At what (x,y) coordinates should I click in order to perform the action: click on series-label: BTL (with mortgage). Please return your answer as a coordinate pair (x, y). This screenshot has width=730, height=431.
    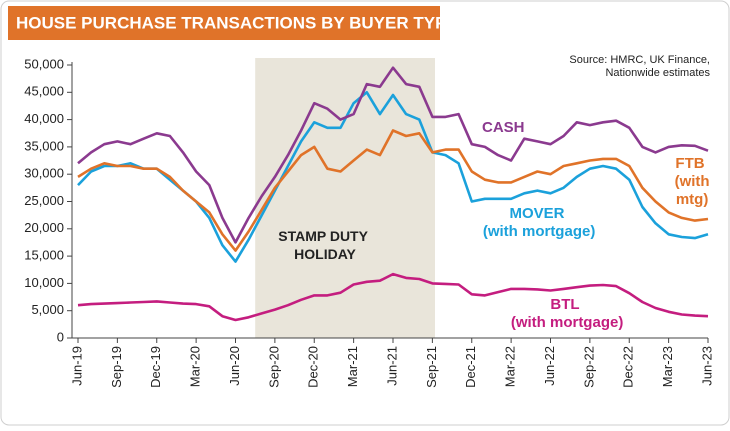
    Looking at the image, I should click on (565, 313).